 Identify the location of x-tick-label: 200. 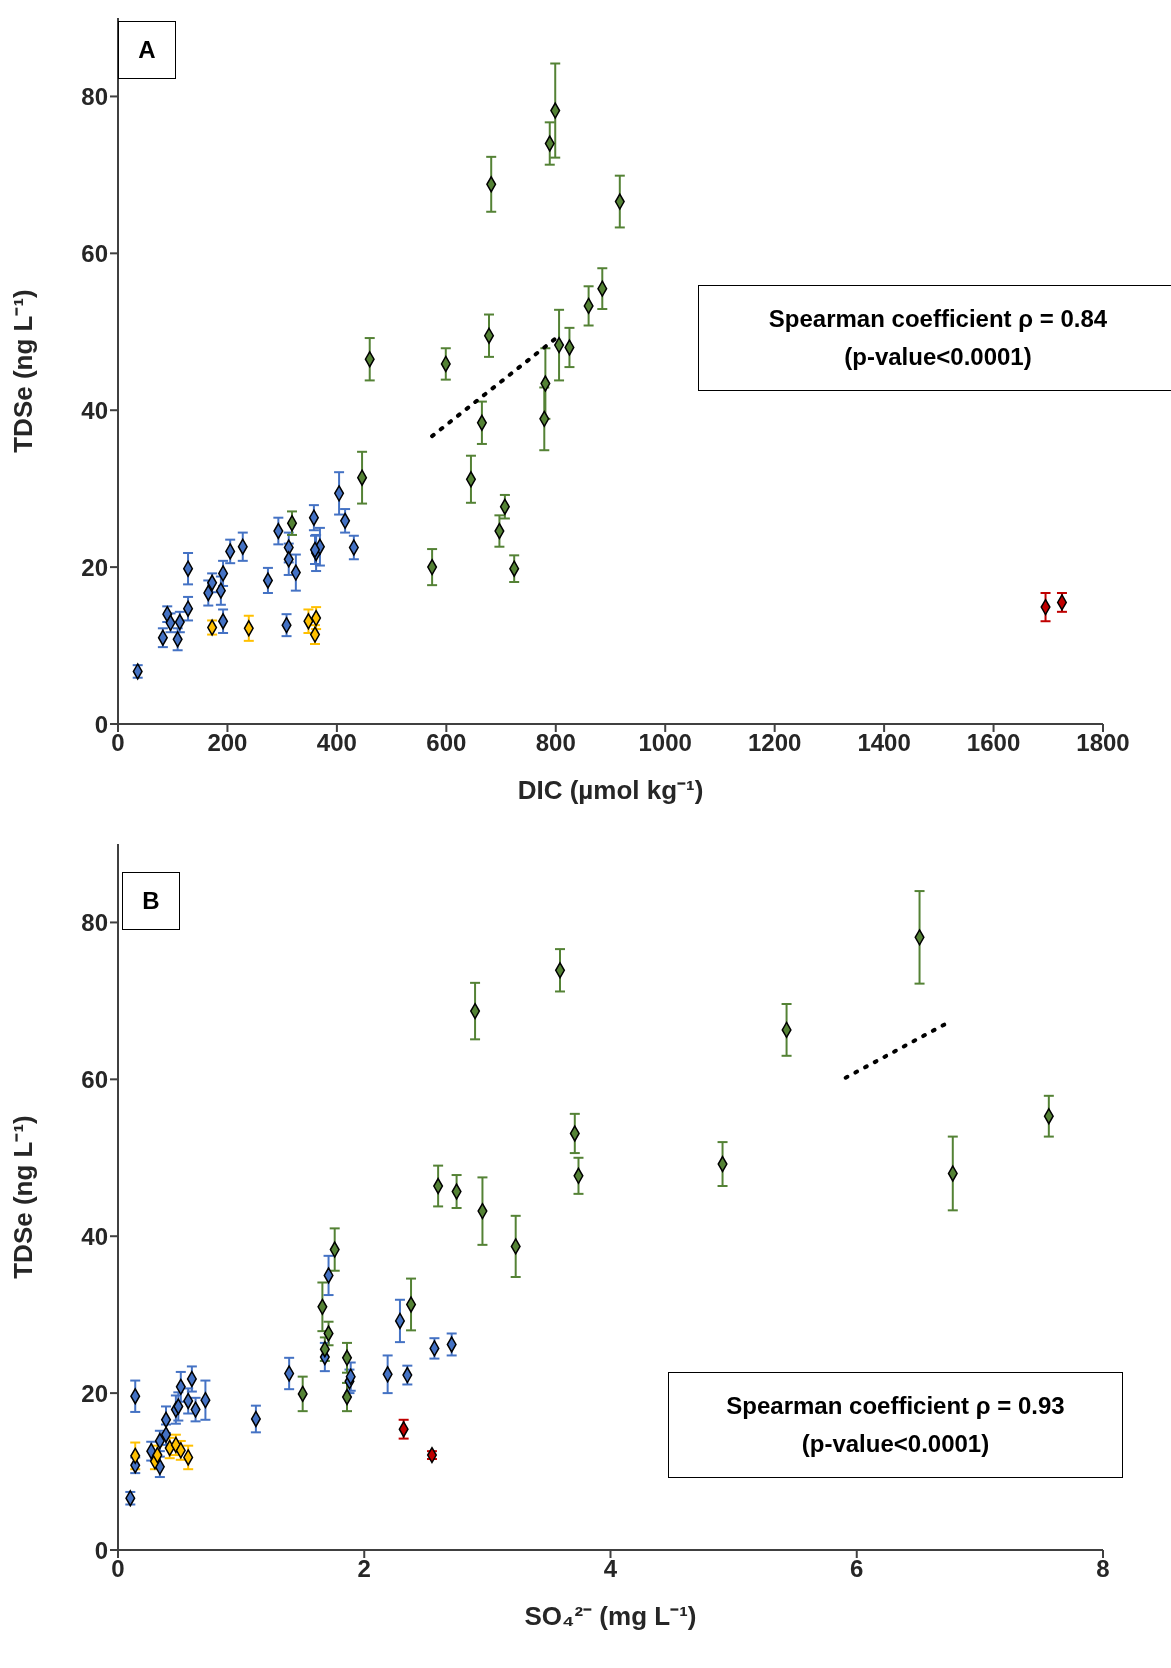
(227, 743).